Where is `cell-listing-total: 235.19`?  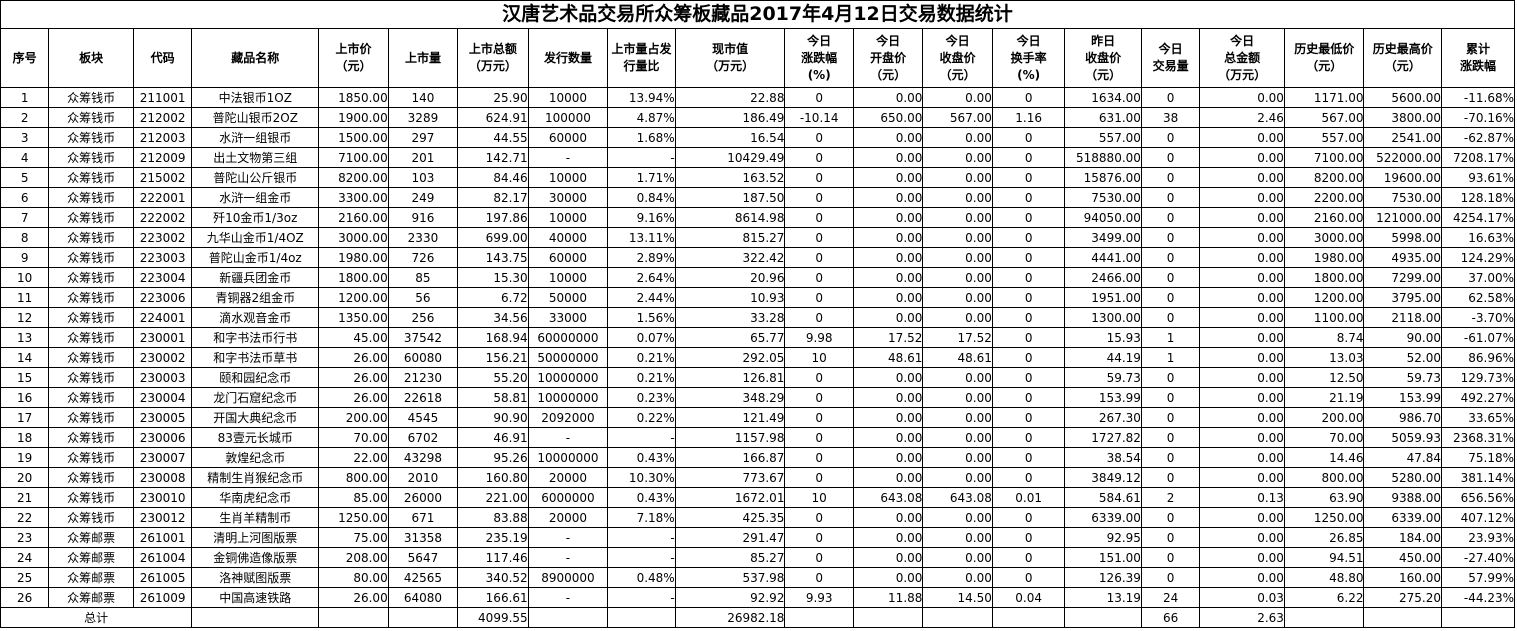
cell-listing-total: 235.19 is located at coordinates (493, 537).